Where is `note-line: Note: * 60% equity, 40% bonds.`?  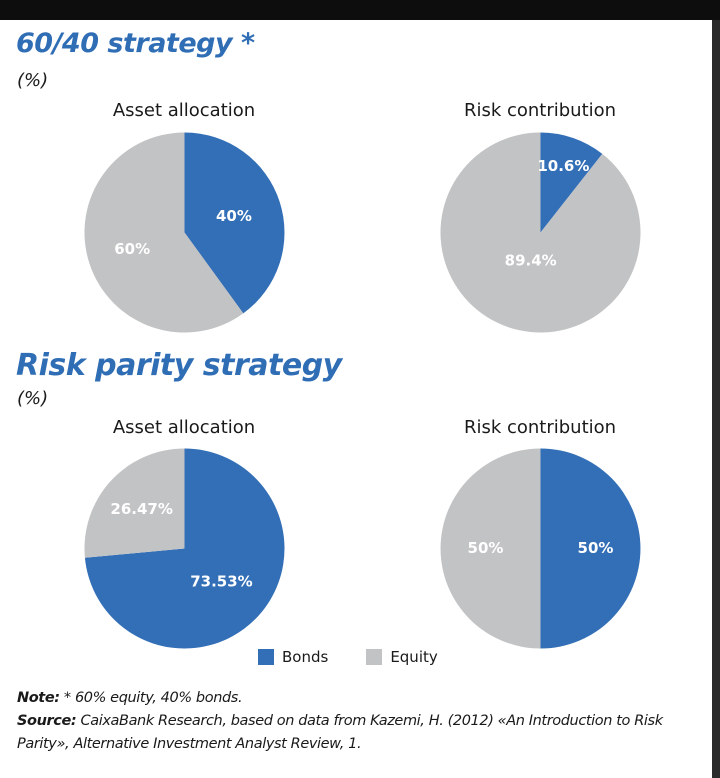 note-line: Note: * 60% equity, 40% bonds. is located at coordinates (362, 698).